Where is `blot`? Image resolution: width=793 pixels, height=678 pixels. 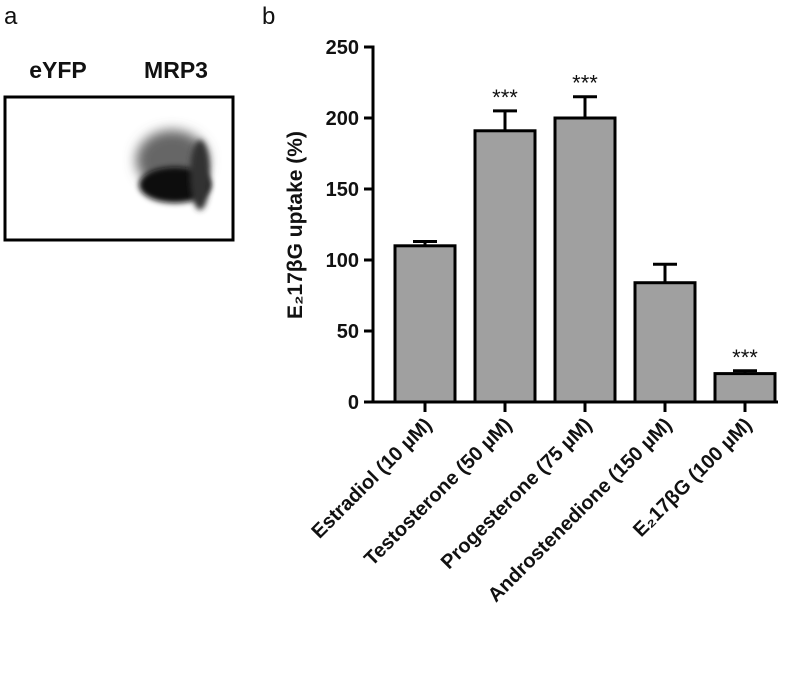
blot is located at coordinates (119, 168).